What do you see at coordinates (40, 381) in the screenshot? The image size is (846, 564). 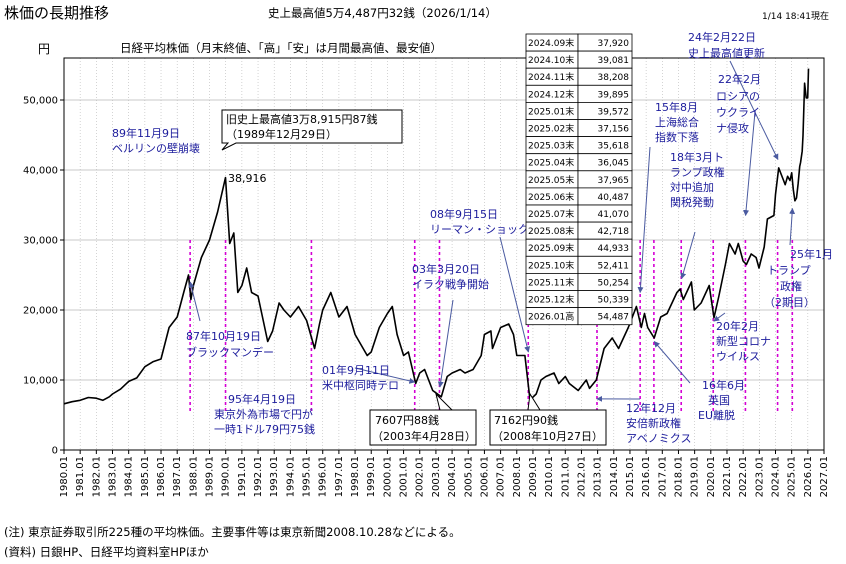 I see `y-tick-label: 10,000` at bounding box center [40, 381].